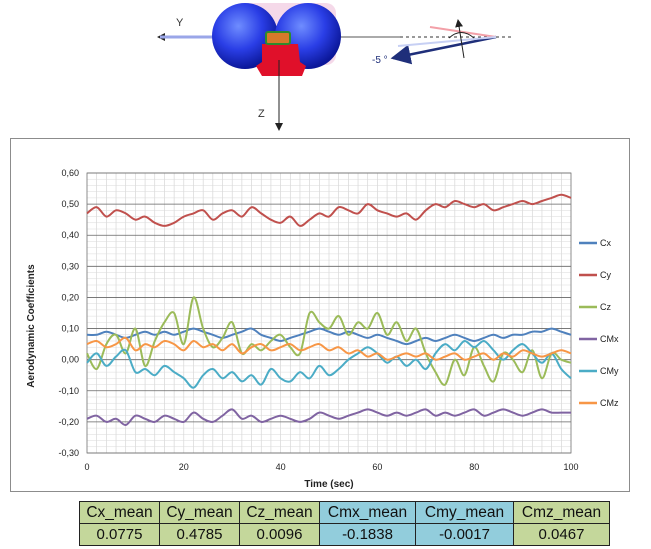 The height and width of the screenshot is (549, 651). What do you see at coordinates (70, 329) in the screenshot?
I see `y-tick-label: 0,10` at bounding box center [70, 329].